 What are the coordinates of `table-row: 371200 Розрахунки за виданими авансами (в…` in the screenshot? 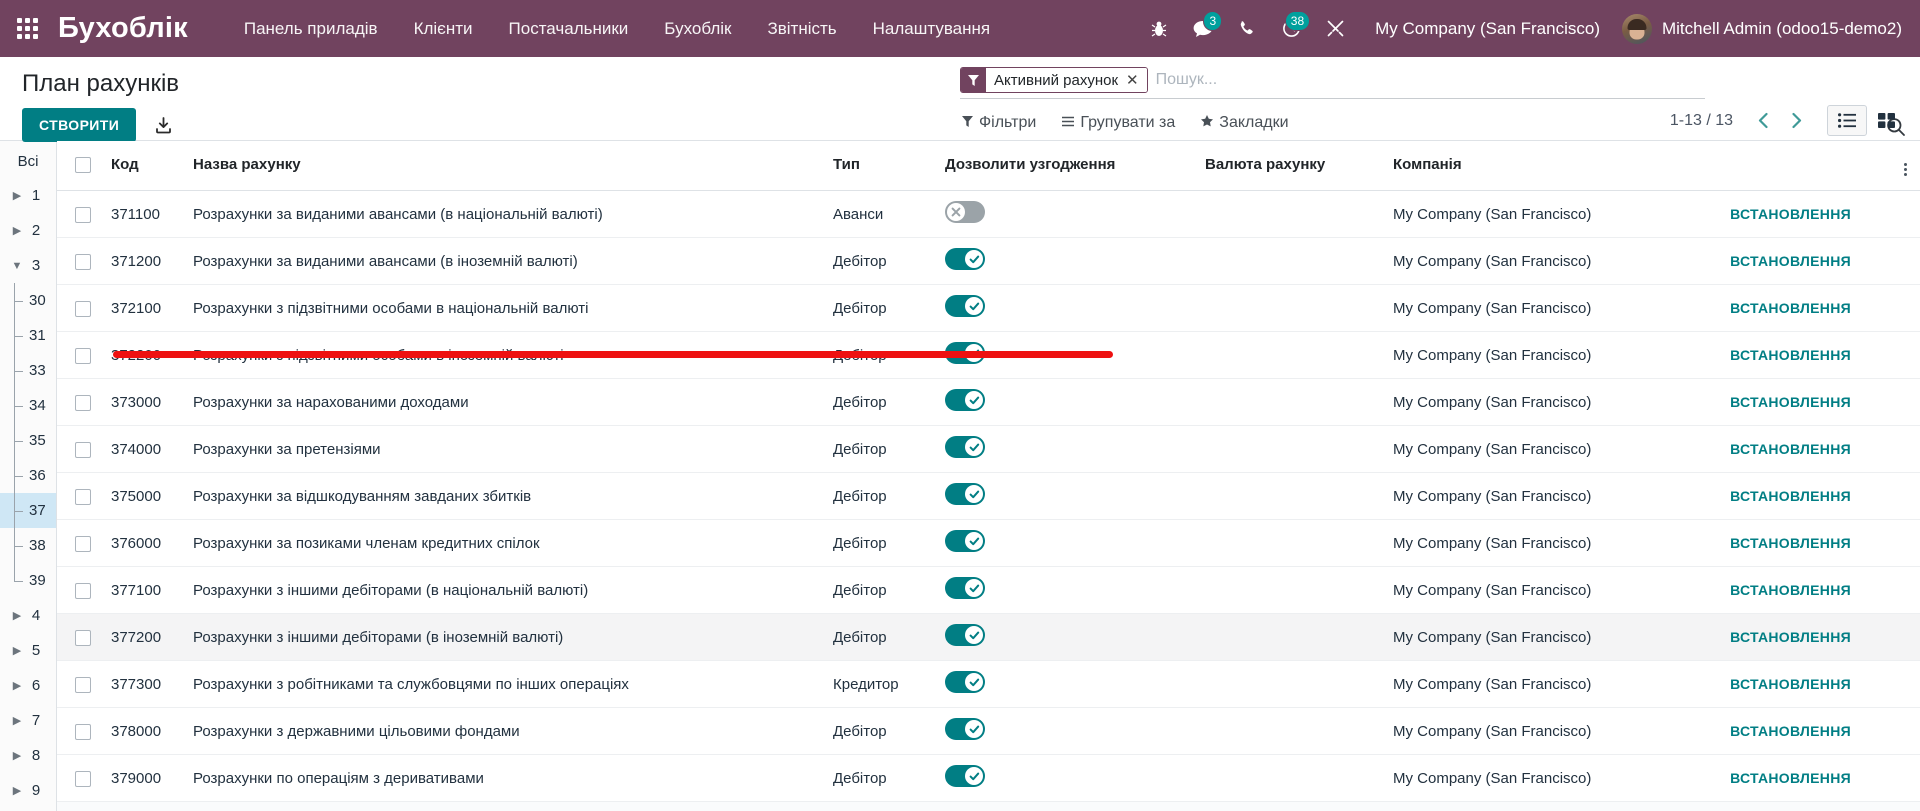 It's located at (988, 261).